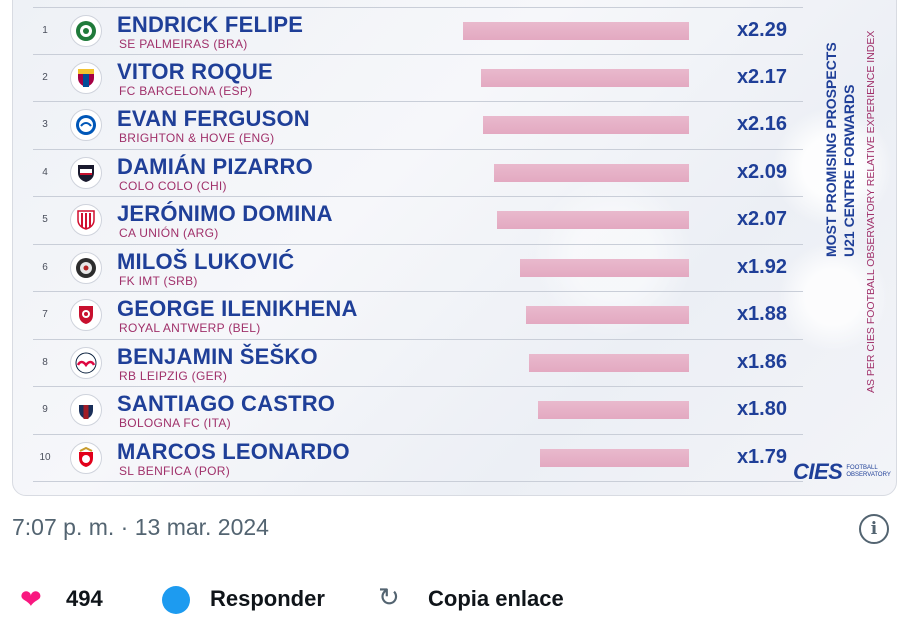  I want to click on index-value: x2.16, so click(761, 124).